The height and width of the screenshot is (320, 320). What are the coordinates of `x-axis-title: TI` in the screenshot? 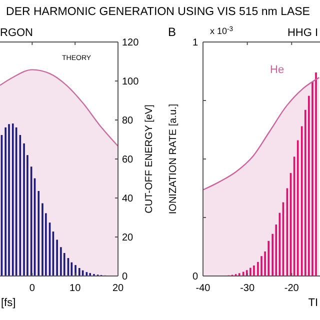 It's located at (313, 303).